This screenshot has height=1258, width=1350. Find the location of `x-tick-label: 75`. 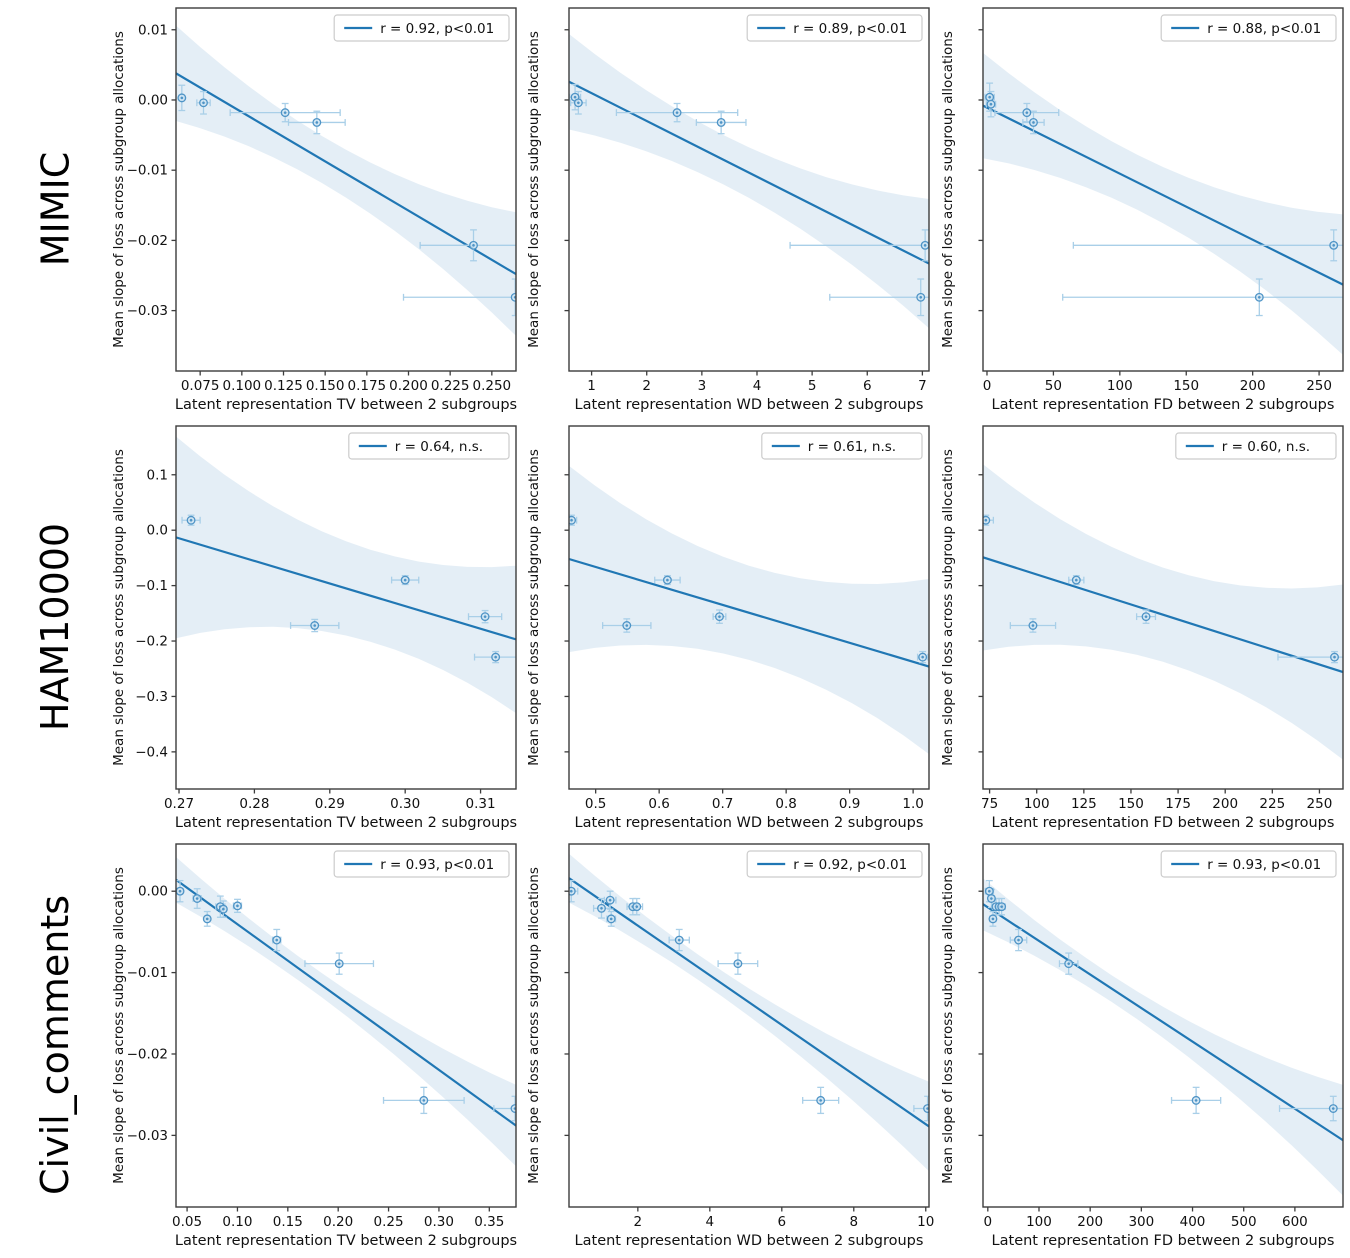

x-tick-label: 75 is located at coordinates (989, 804).